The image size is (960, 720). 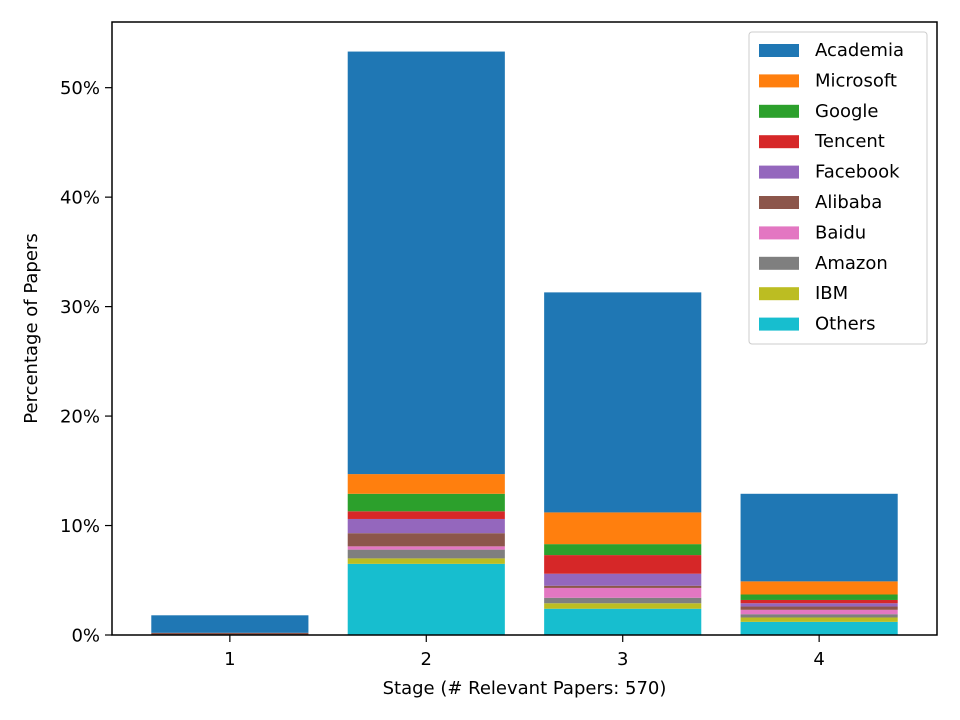 What do you see at coordinates (426, 659) in the screenshot?
I see `x-tick-label: 2` at bounding box center [426, 659].